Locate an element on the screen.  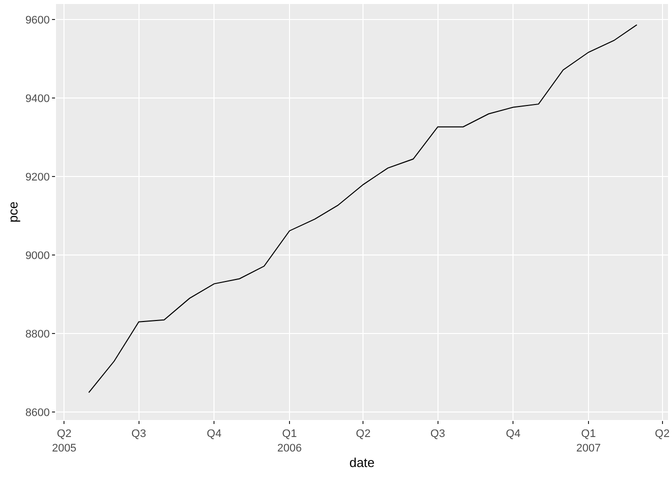
x-tick-label: Q1 2007 is located at coordinates (588, 441).